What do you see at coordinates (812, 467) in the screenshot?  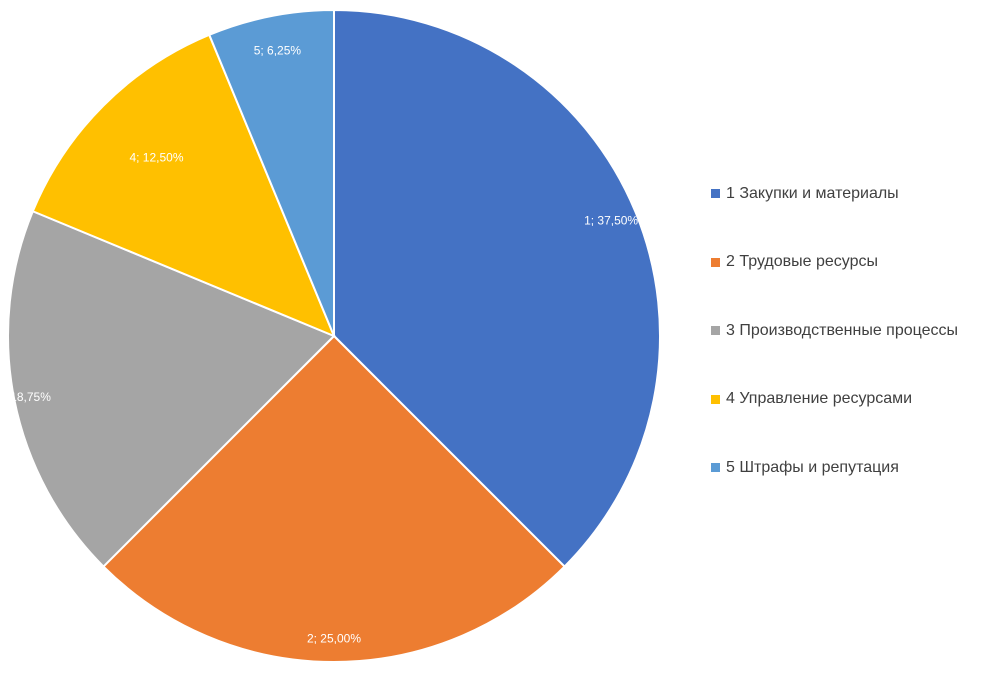 I see `legend-label-5: 5 Штрафы и репутация` at bounding box center [812, 467].